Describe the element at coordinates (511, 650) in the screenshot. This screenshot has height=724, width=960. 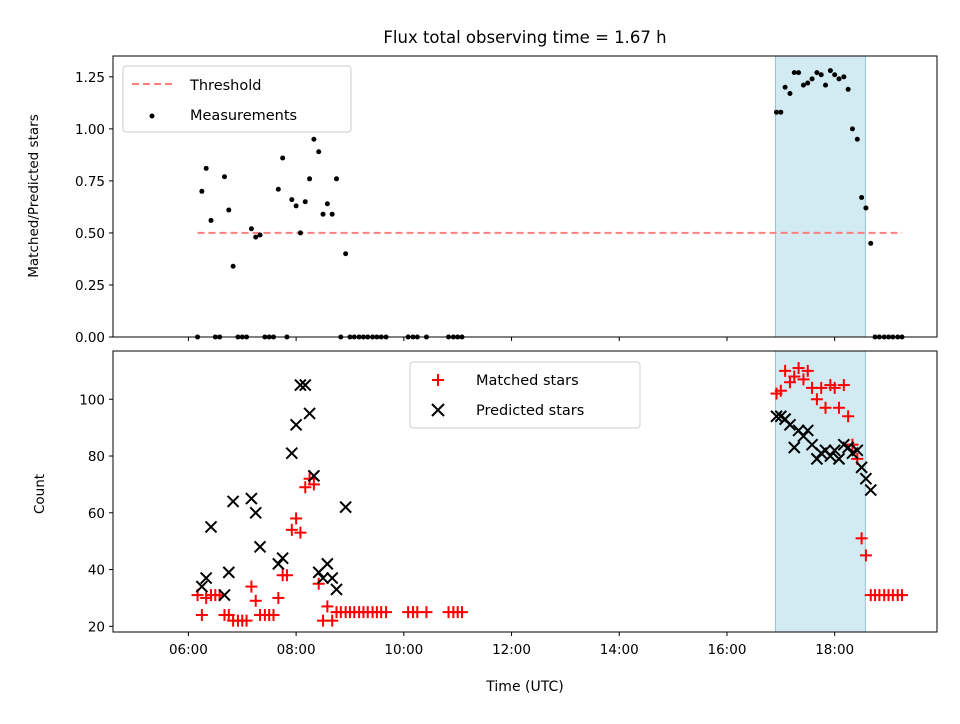
I see `x-tick-label: 12:00` at that location.